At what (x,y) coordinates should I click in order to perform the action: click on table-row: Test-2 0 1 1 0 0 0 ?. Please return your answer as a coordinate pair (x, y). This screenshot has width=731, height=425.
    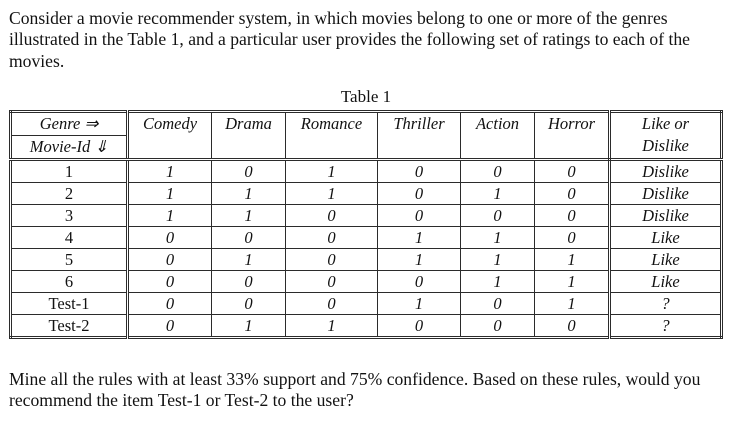
    Looking at the image, I should click on (366, 325).